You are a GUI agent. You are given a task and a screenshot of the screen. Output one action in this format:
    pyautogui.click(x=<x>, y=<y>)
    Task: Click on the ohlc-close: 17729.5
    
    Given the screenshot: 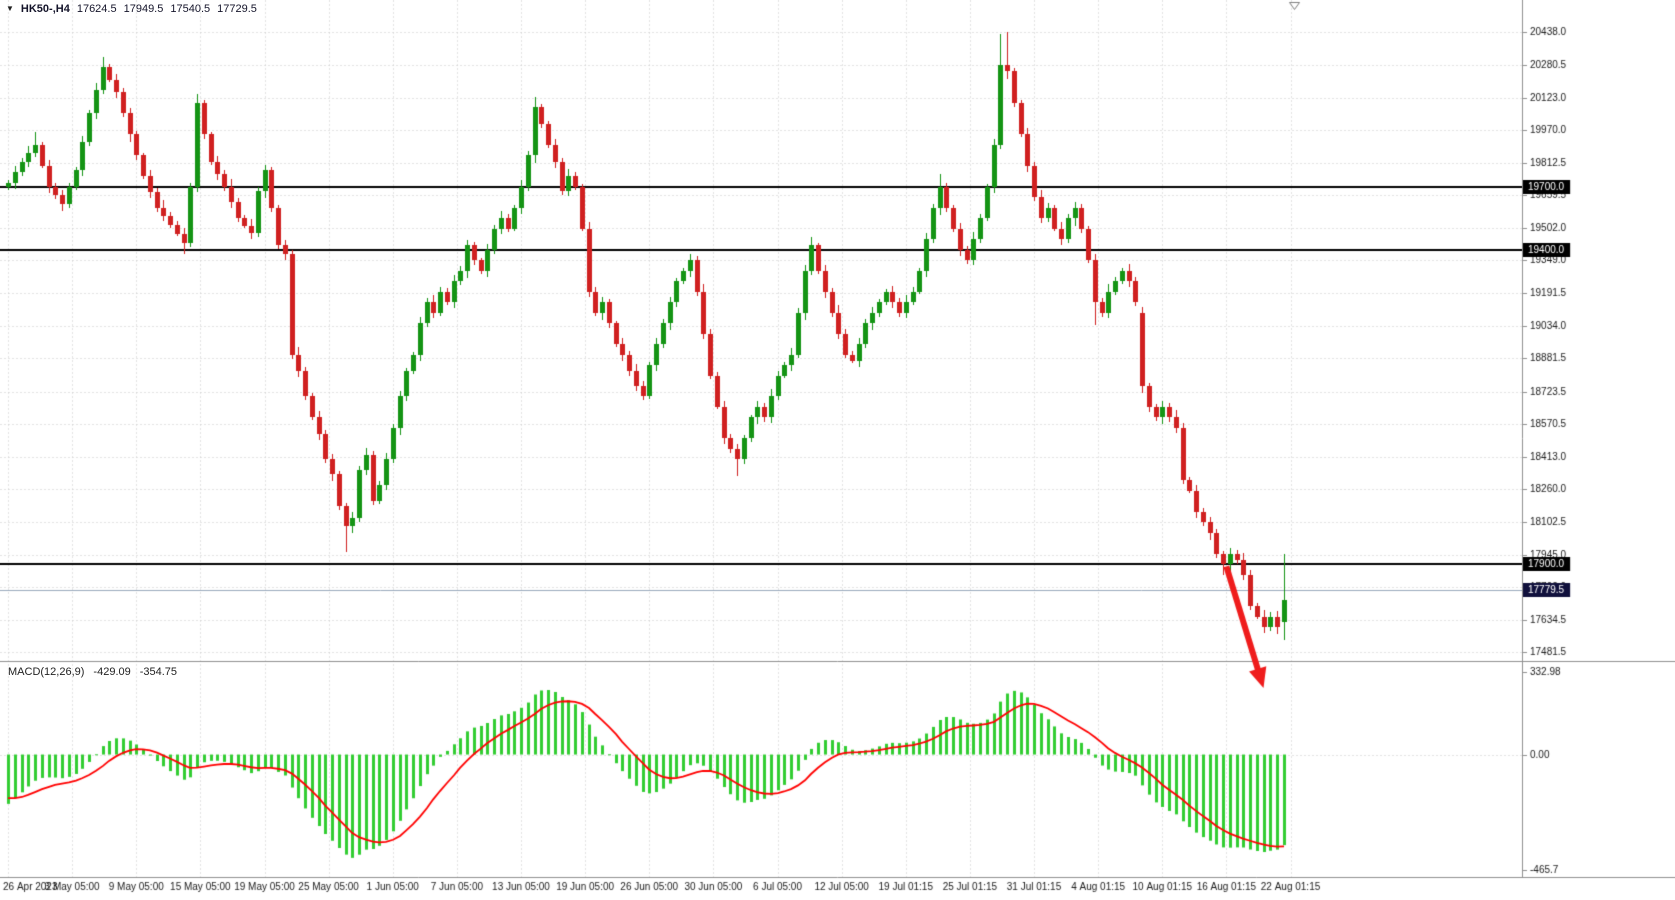 What is the action you would take?
    pyautogui.click(x=237, y=9)
    